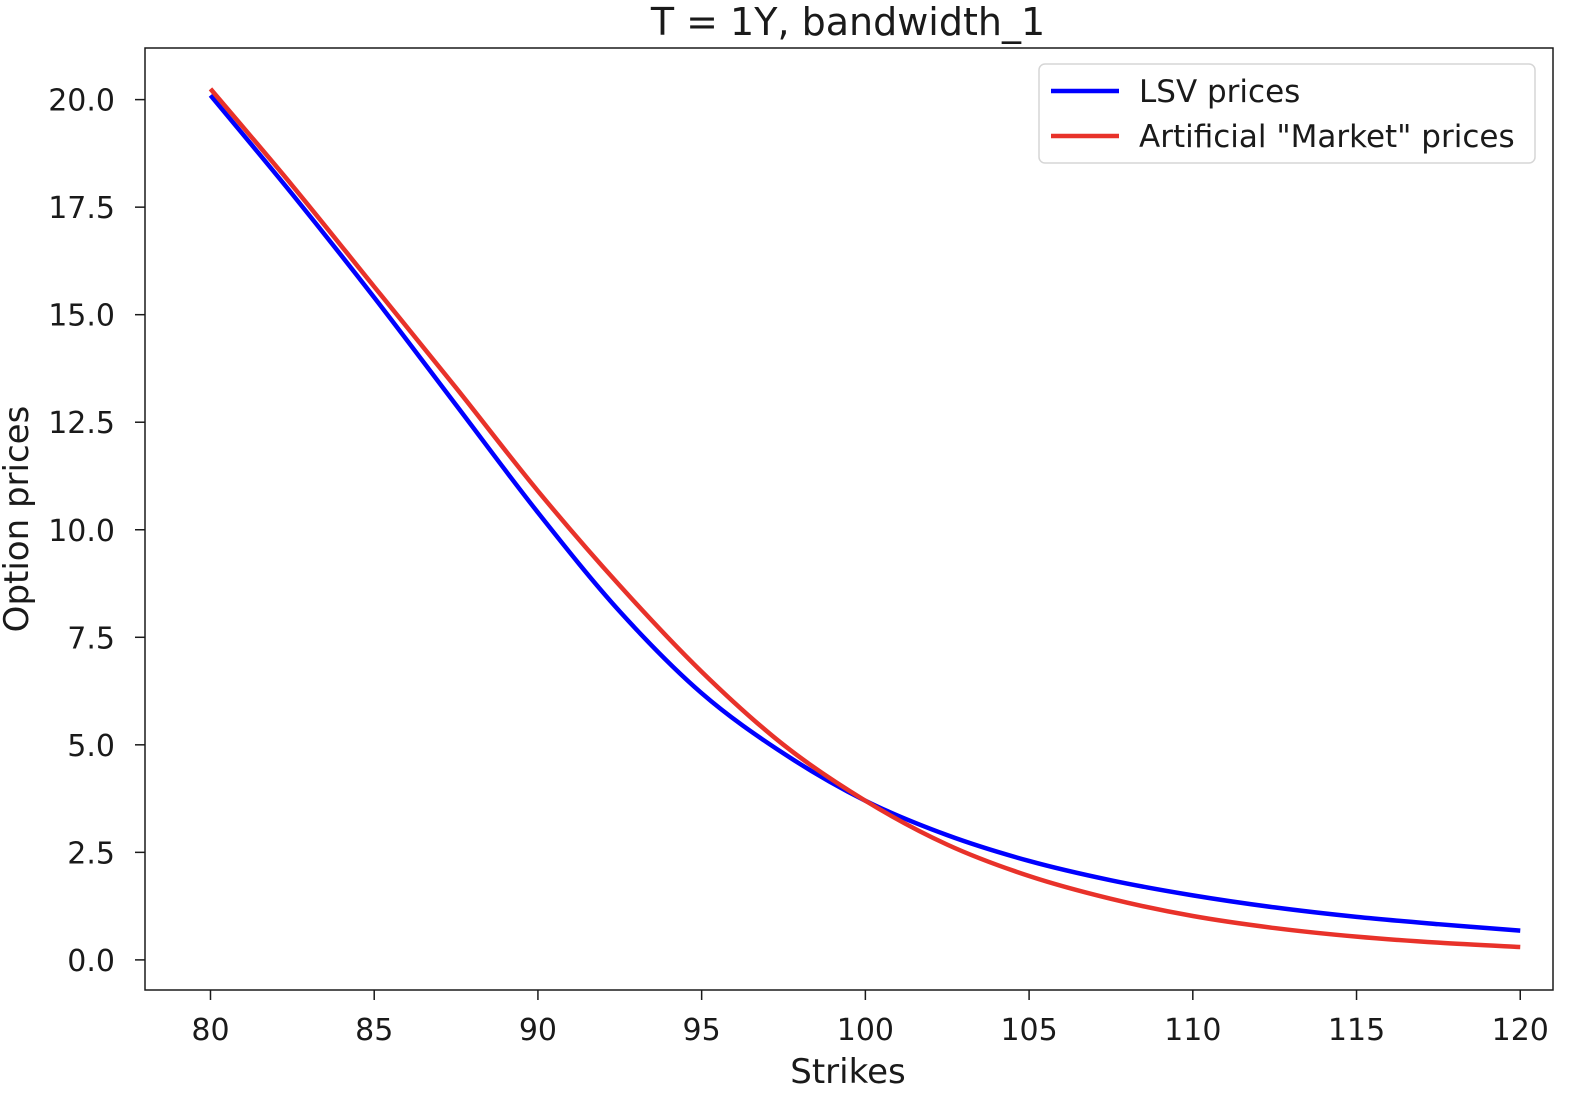 The height and width of the screenshot is (1116, 1592). What do you see at coordinates (81, 208) in the screenshot?
I see `y-tick-label: 17.5` at bounding box center [81, 208].